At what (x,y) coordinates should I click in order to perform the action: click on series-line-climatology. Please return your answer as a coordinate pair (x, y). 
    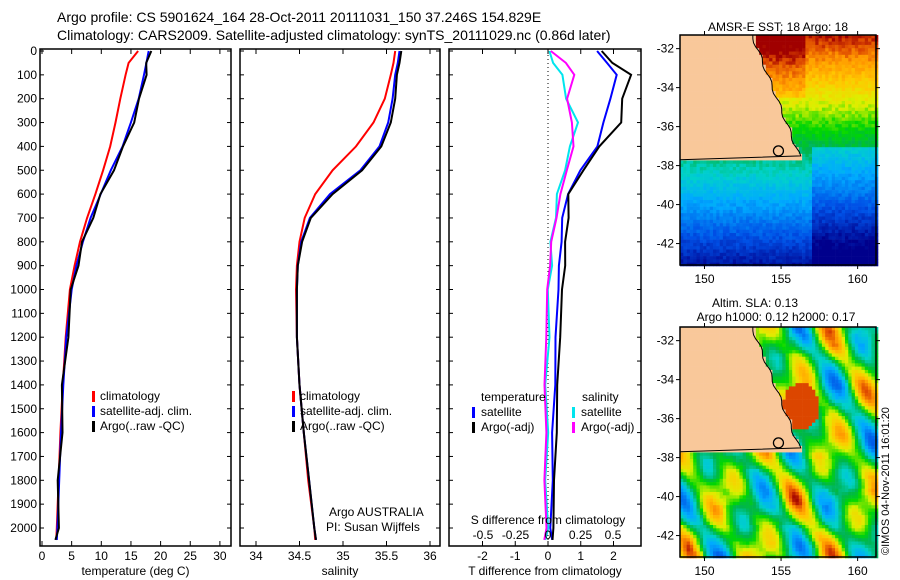
    Looking at the image, I should click on (97, 295).